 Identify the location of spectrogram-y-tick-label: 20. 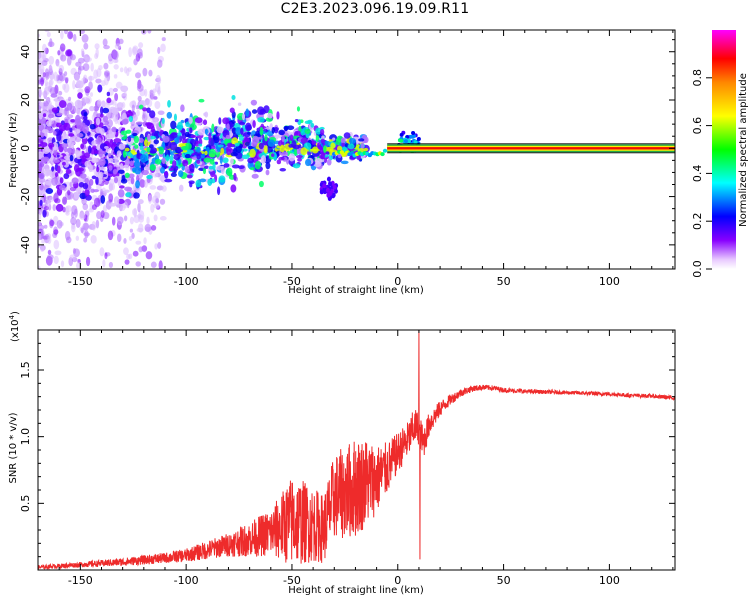
(25, 100).